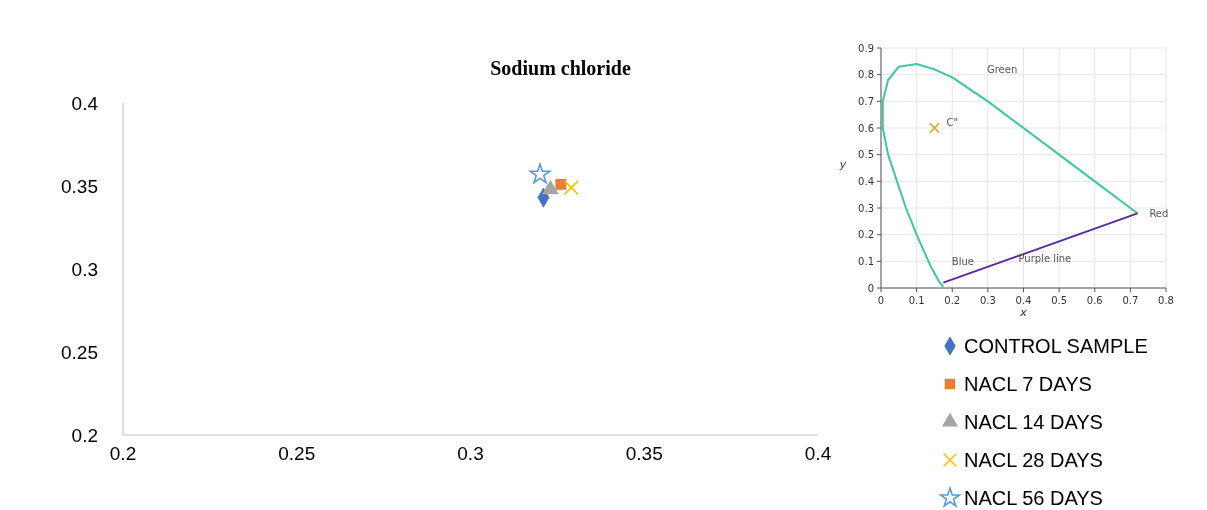 The width and height of the screenshot is (1207, 510). Describe the element at coordinates (866, 75) in the screenshot. I see `y-tick-label: 0.8` at that location.